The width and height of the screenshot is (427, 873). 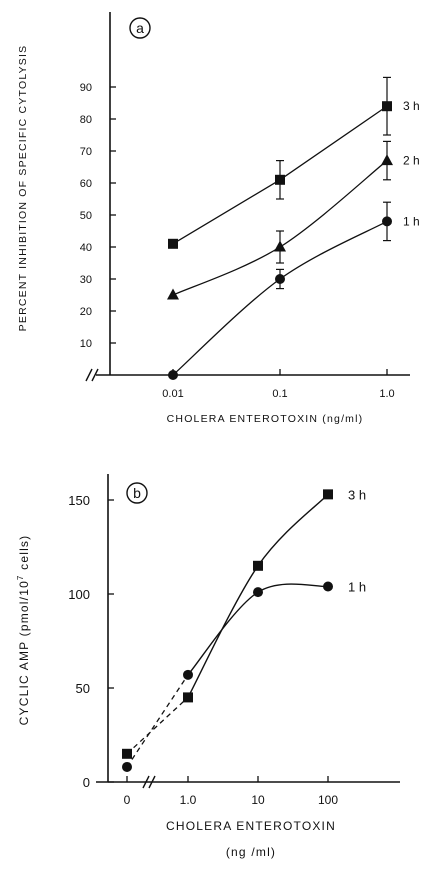 I want to click on panel-a-error-bars, so click(x=333, y=183).